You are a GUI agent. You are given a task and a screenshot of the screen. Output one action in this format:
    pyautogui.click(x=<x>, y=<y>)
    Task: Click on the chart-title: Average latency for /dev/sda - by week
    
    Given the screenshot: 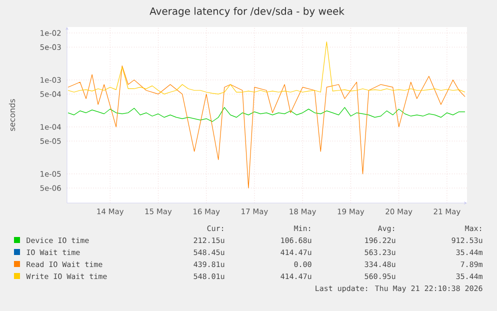 What is the action you would take?
    pyautogui.click(x=247, y=12)
    